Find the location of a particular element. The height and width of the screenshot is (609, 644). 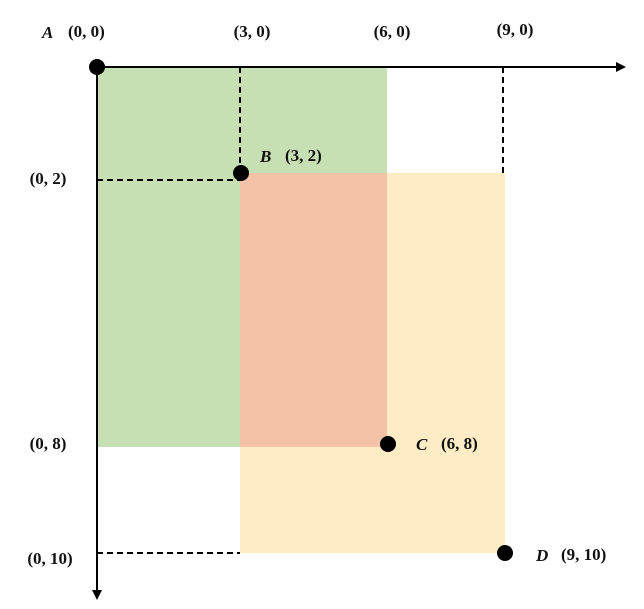

point-name: C is located at coordinates (422, 444).